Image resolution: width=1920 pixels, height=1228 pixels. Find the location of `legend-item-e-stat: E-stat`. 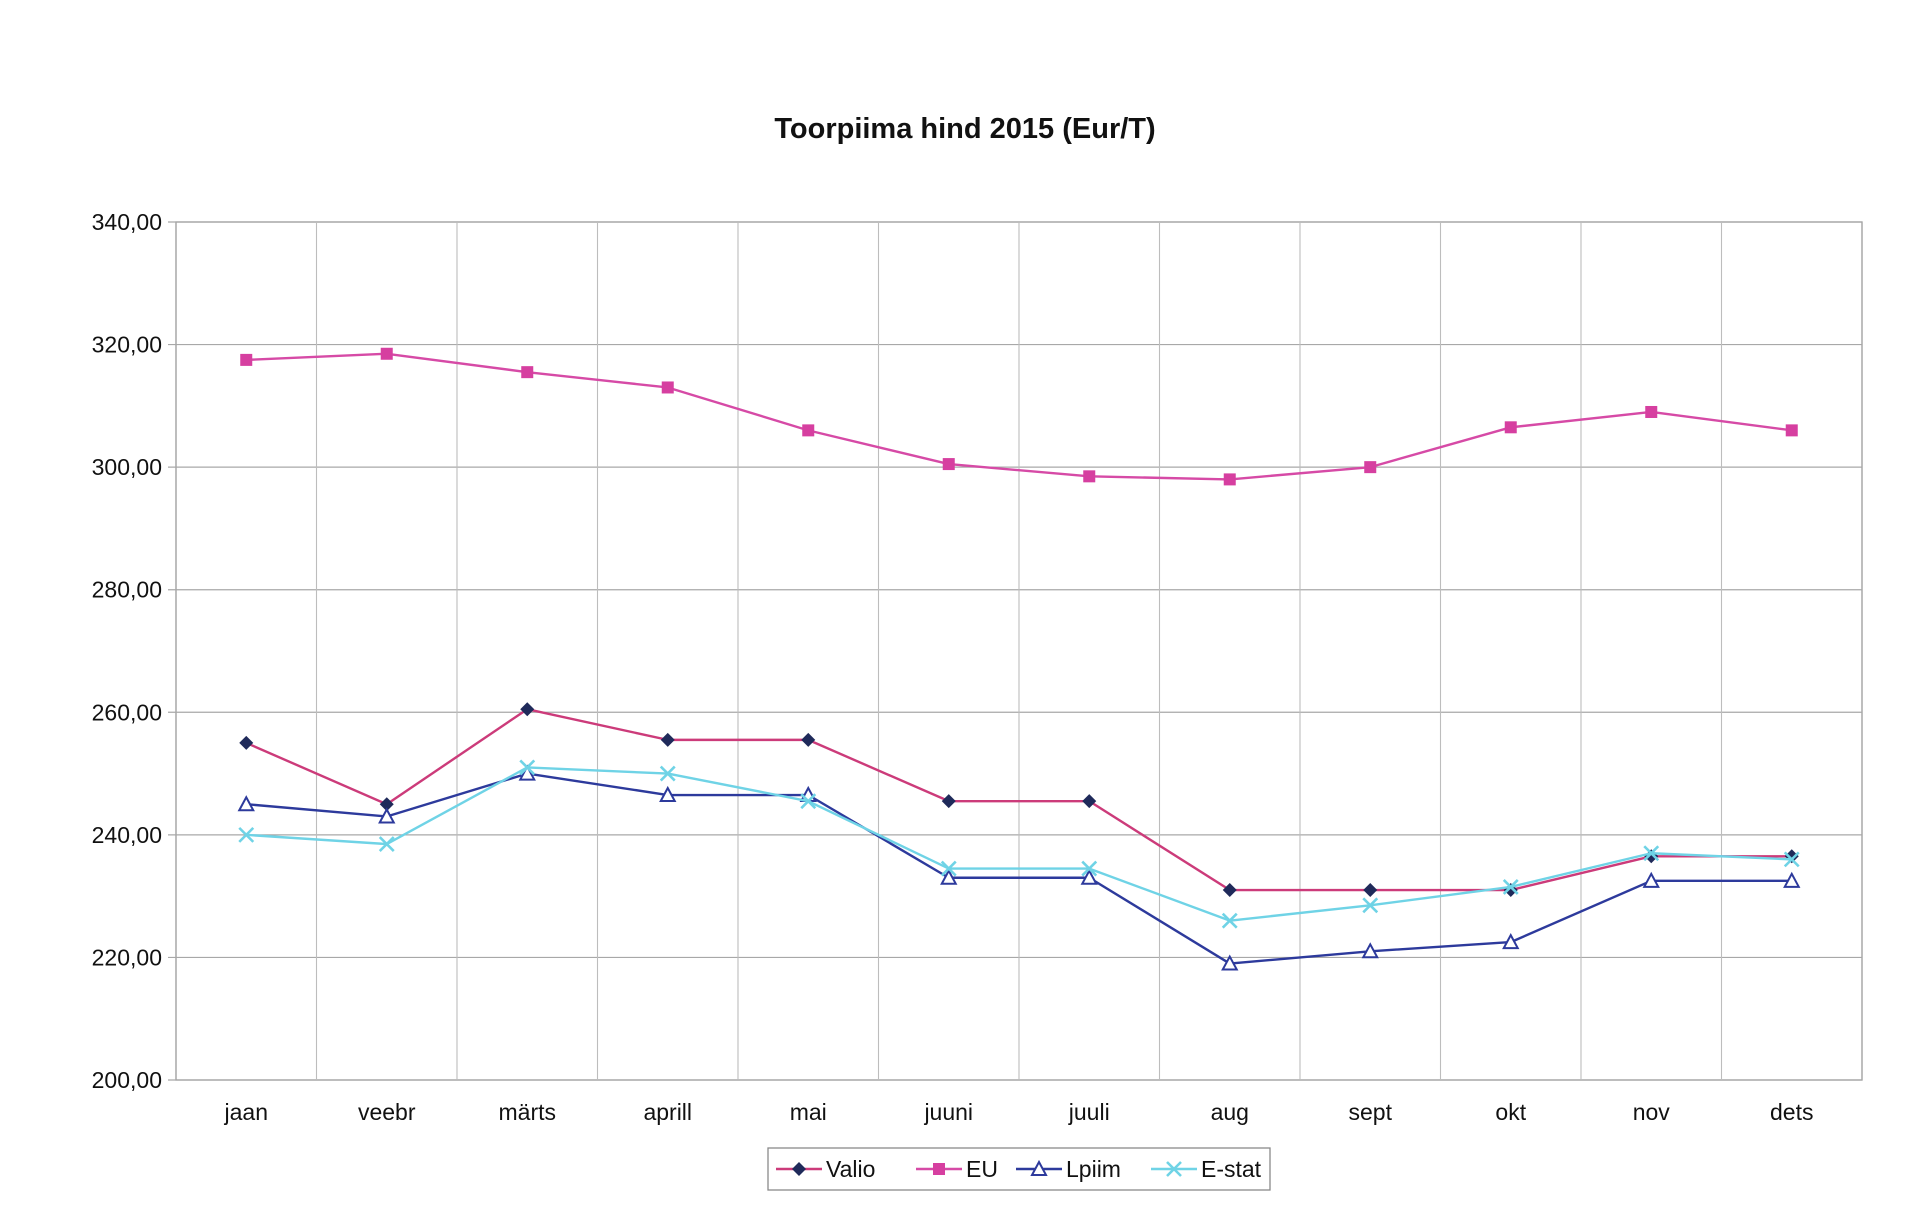

legend-item-e-stat: E-stat is located at coordinates (1206, 1169).